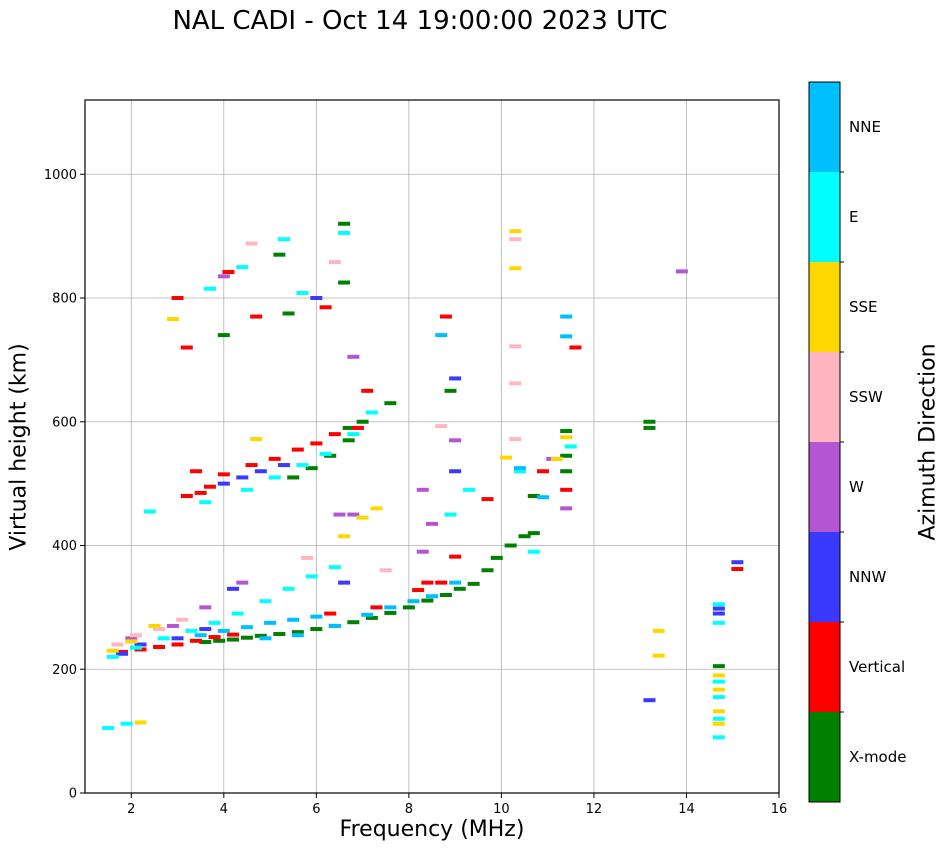 The image size is (951, 856). I want to click on x-axis-label: Frequency (MHz), so click(432, 829).